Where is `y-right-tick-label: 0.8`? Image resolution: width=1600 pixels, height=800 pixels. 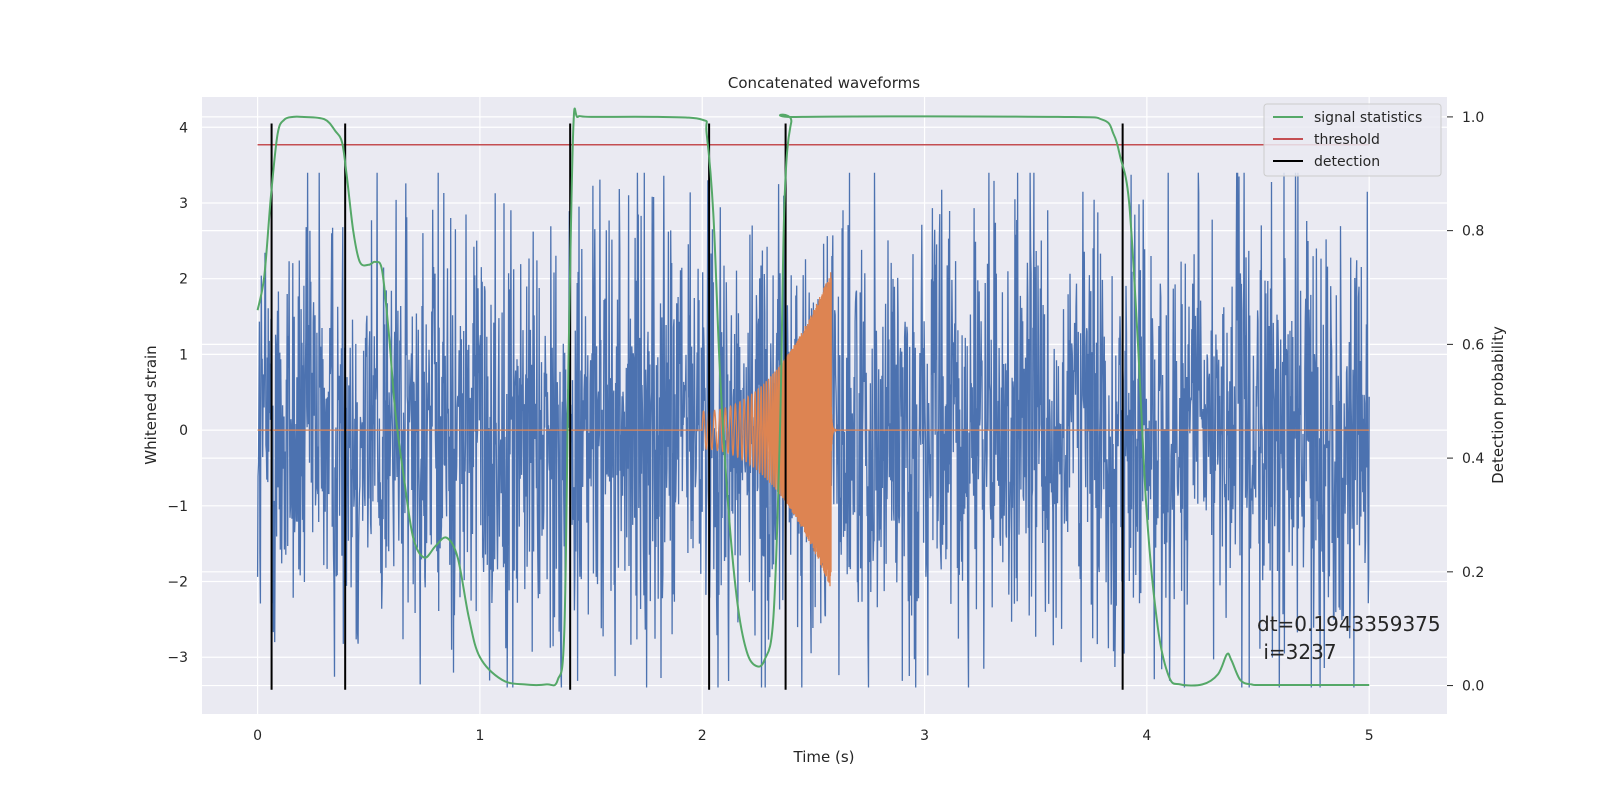
y-right-tick-label: 0.8 is located at coordinates (1473, 232).